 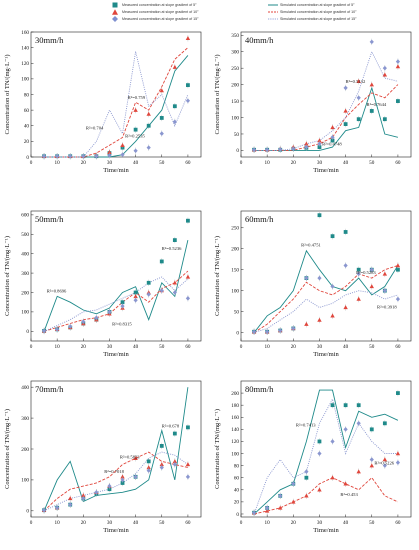 What do you see at coordinates (114, 471) in the screenshot?
I see `r2-annotation: R²=0.7018` at bounding box center [114, 471].